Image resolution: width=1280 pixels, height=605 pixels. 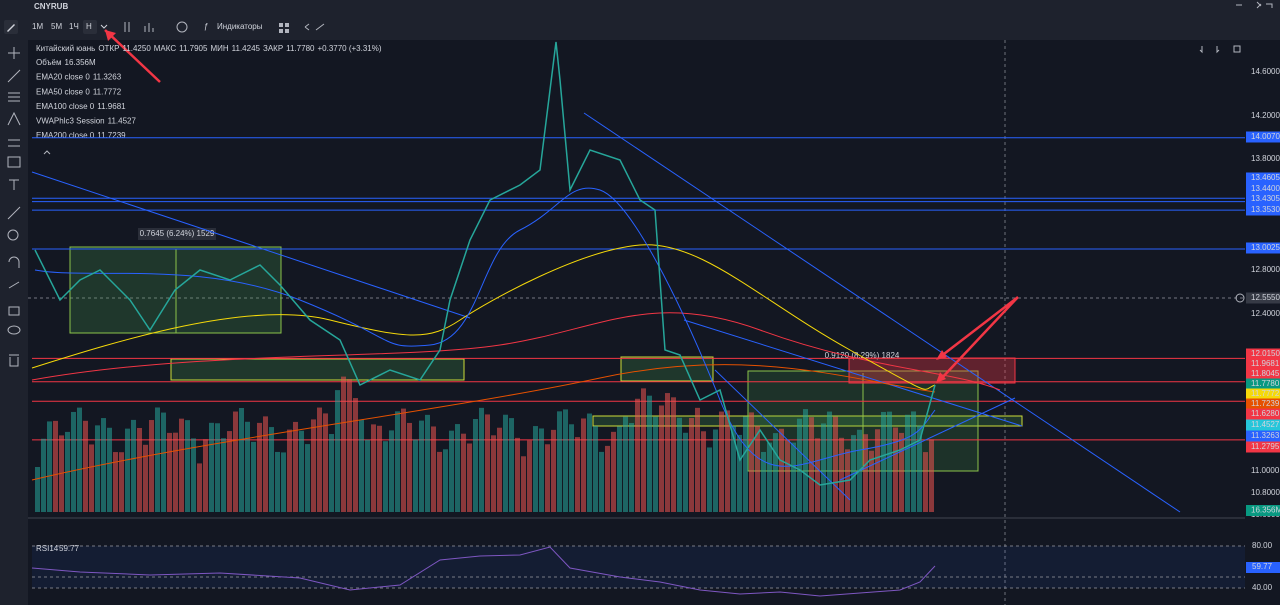 What do you see at coordinates (1265, 209) in the screenshot?
I see `price-label: 13.3530` at bounding box center [1265, 209].